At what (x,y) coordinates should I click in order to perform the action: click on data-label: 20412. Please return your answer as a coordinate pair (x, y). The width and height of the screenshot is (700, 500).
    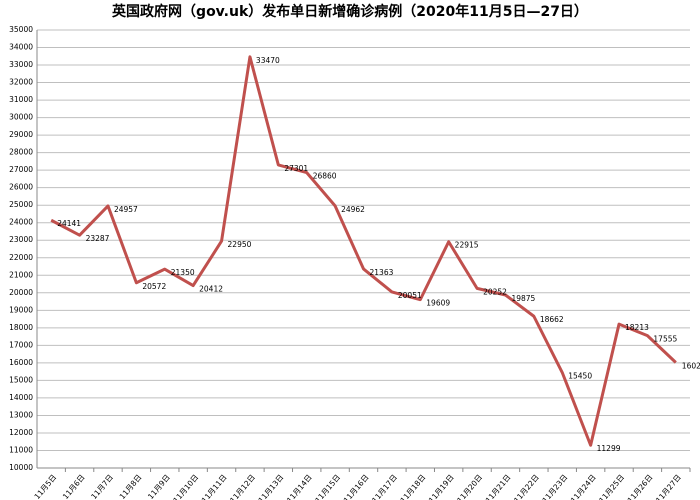
    Looking at the image, I should click on (211, 289).